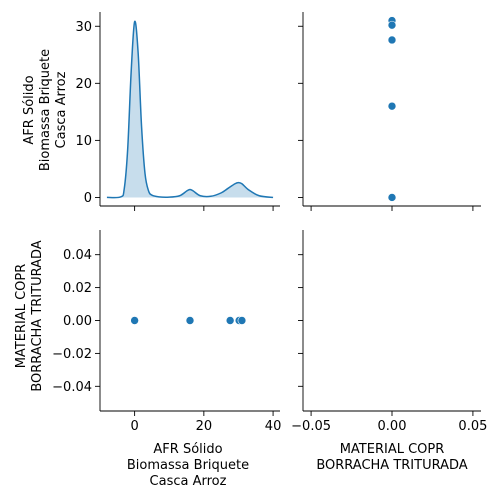  Describe the element at coordinates (77, 255) in the screenshot. I see `y-tick-label: 0.04` at that location.